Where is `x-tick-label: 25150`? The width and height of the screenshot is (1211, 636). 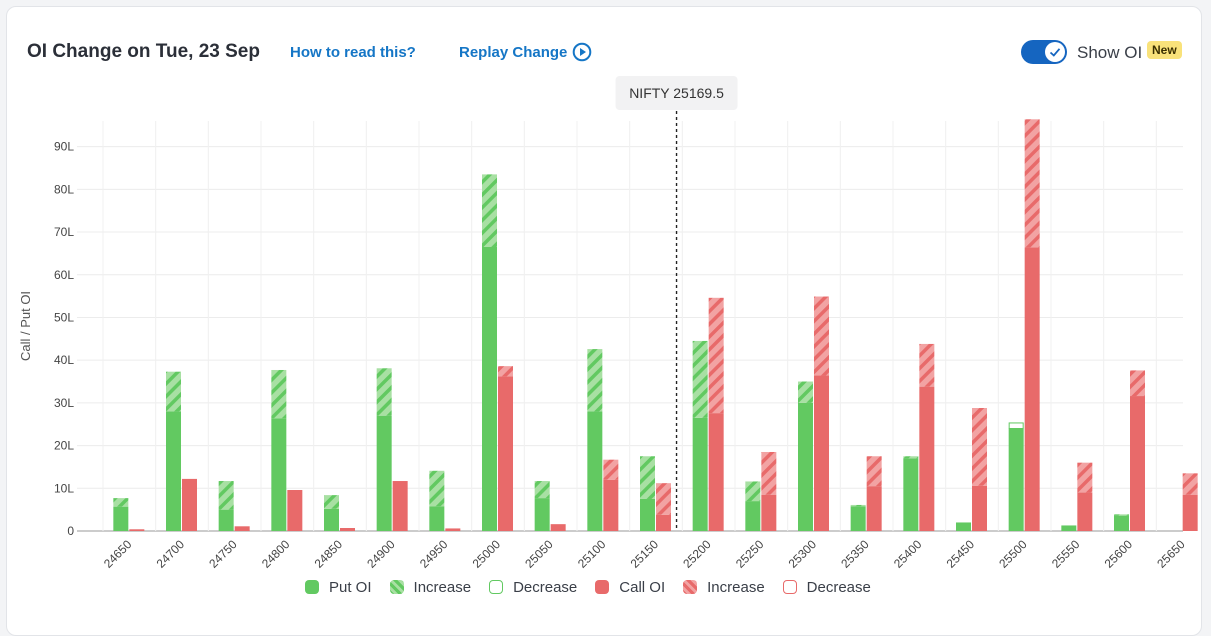 x-tick-label: 25150 is located at coordinates (645, 554).